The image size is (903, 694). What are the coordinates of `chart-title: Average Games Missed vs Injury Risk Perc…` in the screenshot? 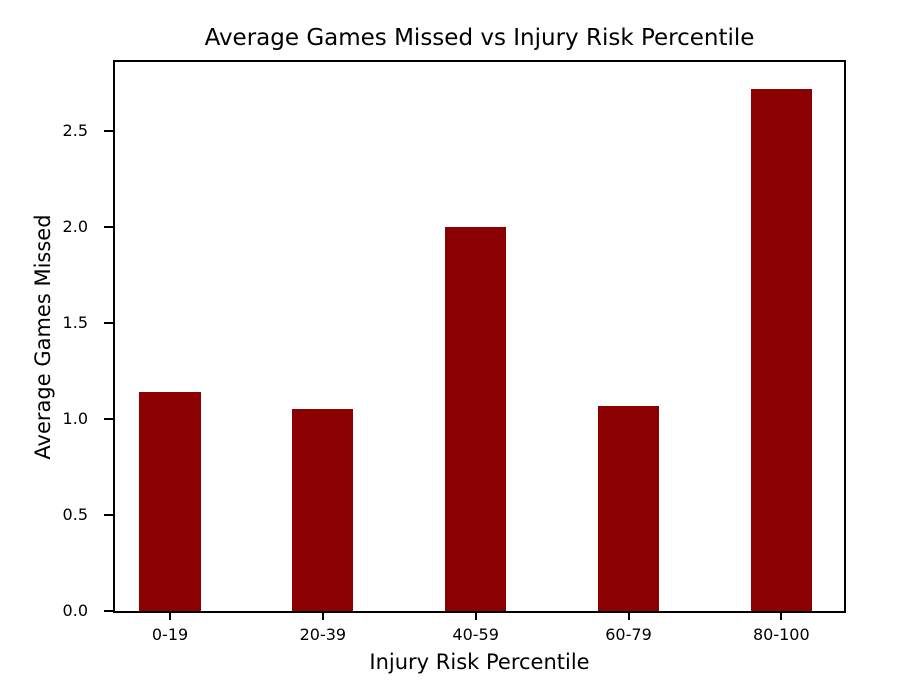 It's located at (479, 38).